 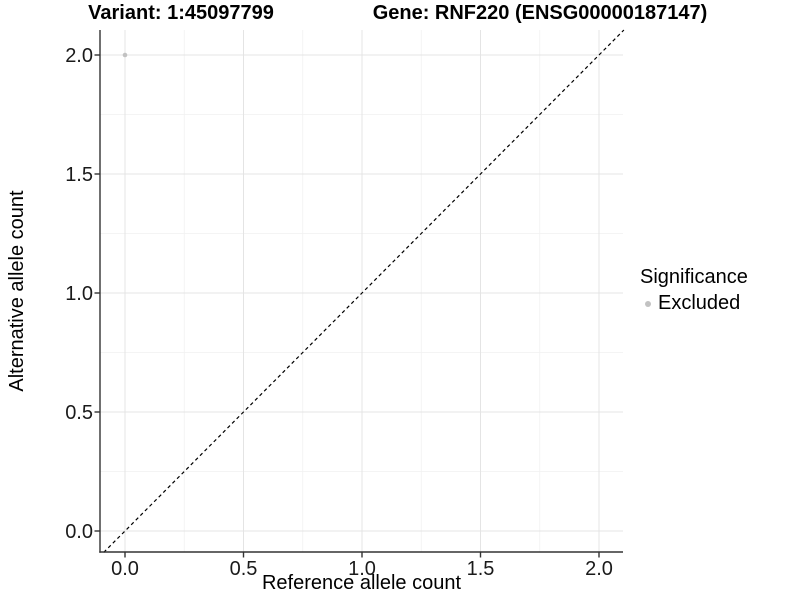 What do you see at coordinates (699, 303) in the screenshot?
I see `legend-item-label: Excluded` at bounding box center [699, 303].